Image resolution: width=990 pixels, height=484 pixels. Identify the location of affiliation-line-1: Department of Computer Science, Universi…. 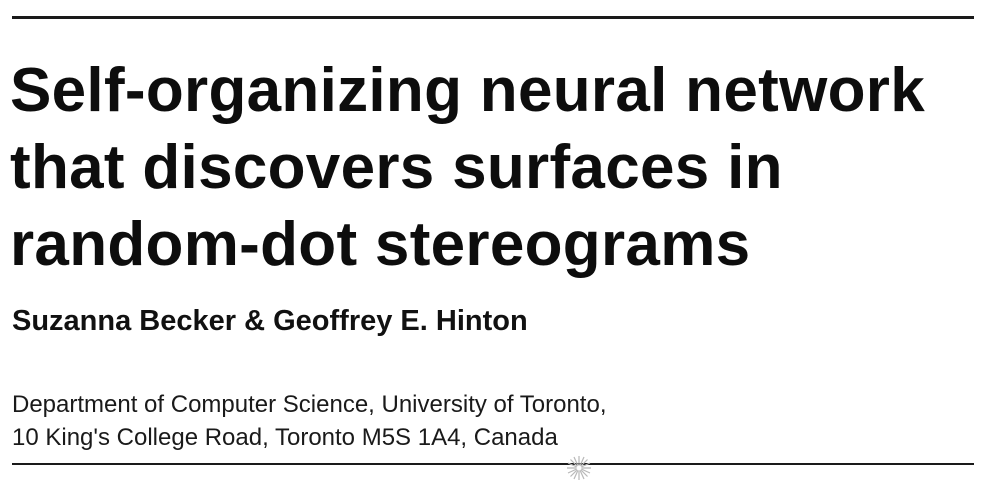
(309, 404).